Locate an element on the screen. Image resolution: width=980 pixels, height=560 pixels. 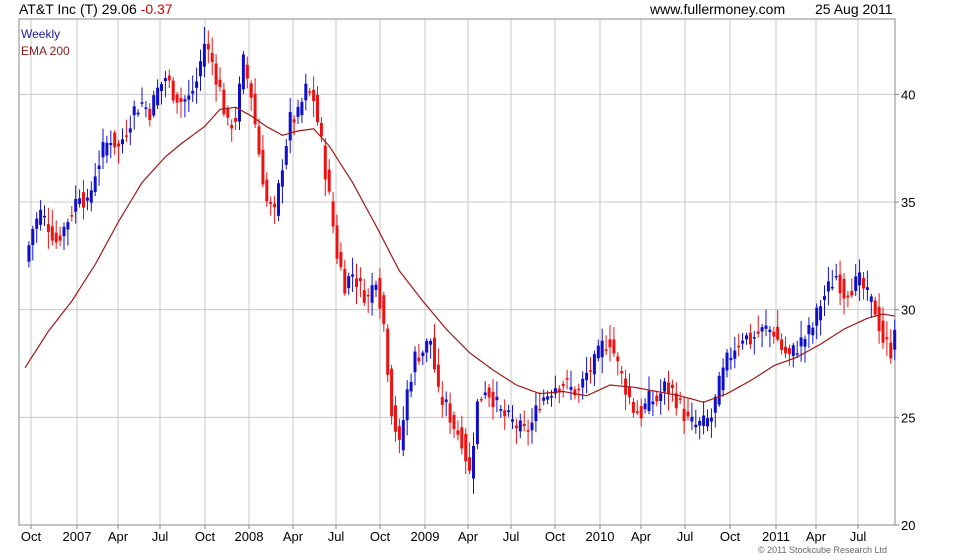
x-tick-label: 2010 is located at coordinates (600, 536).